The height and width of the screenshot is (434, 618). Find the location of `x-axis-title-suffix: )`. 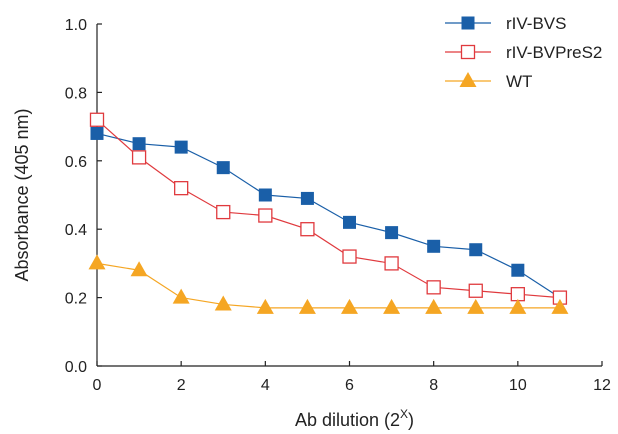

x-axis-title-suffix: ) is located at coordinates (411, 420).